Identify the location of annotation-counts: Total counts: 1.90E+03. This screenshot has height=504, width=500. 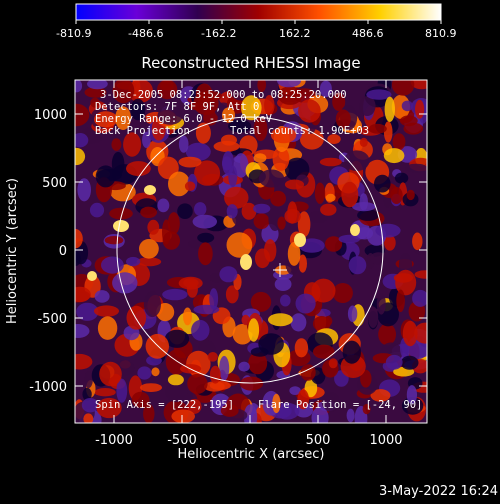
(299, 131).